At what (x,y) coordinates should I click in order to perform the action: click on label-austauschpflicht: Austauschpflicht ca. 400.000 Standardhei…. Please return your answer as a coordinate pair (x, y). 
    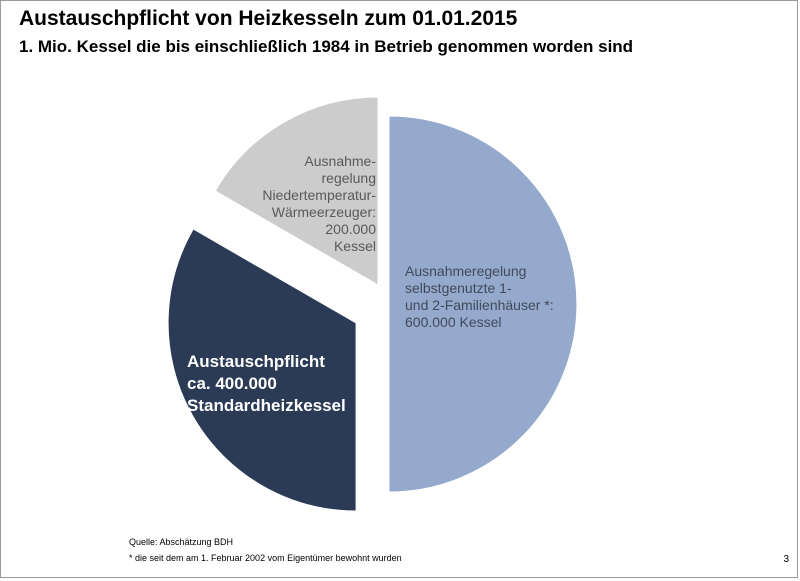
    Looking at the image, I should click on (266, 384).